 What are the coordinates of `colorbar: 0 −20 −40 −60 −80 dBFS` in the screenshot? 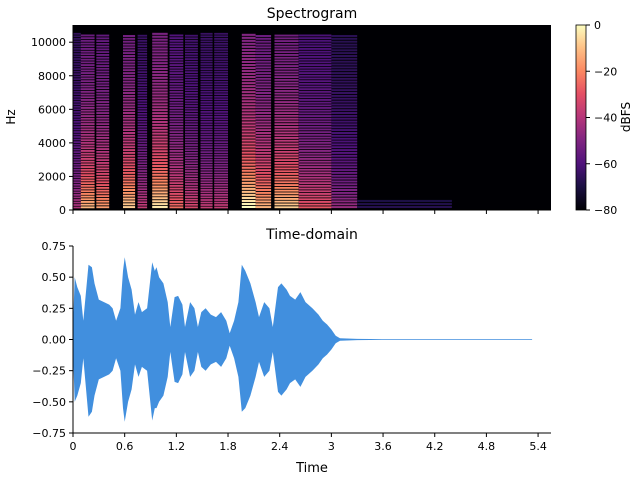 It's located at (604, 118).